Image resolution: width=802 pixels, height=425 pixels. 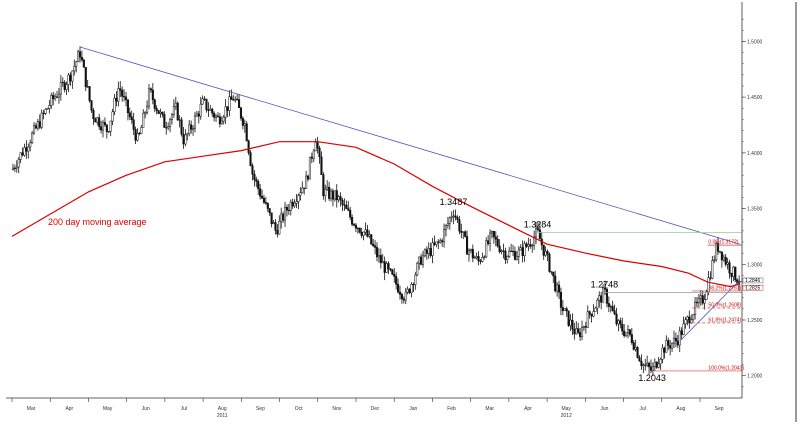 What do you see at coordinates (723, 243) in the screenshot?
I see `fib-label: 0.0%(1.3172)` at bounding box center [723, 243].